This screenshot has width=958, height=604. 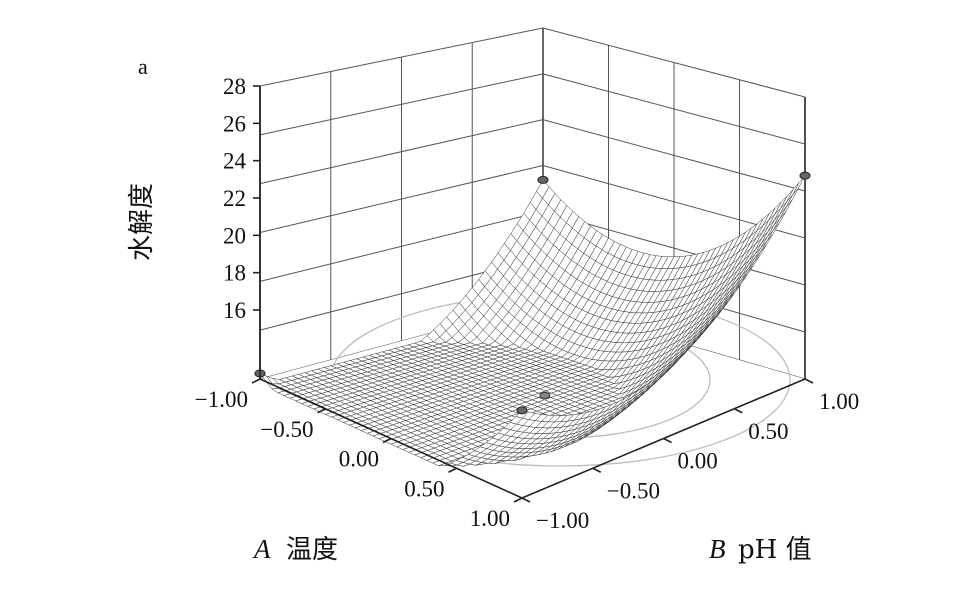 What do you see at coordinates (768, 431) in the screenshot?
I see `y-tick-label: 0.50` at bounding box center [768, 431].